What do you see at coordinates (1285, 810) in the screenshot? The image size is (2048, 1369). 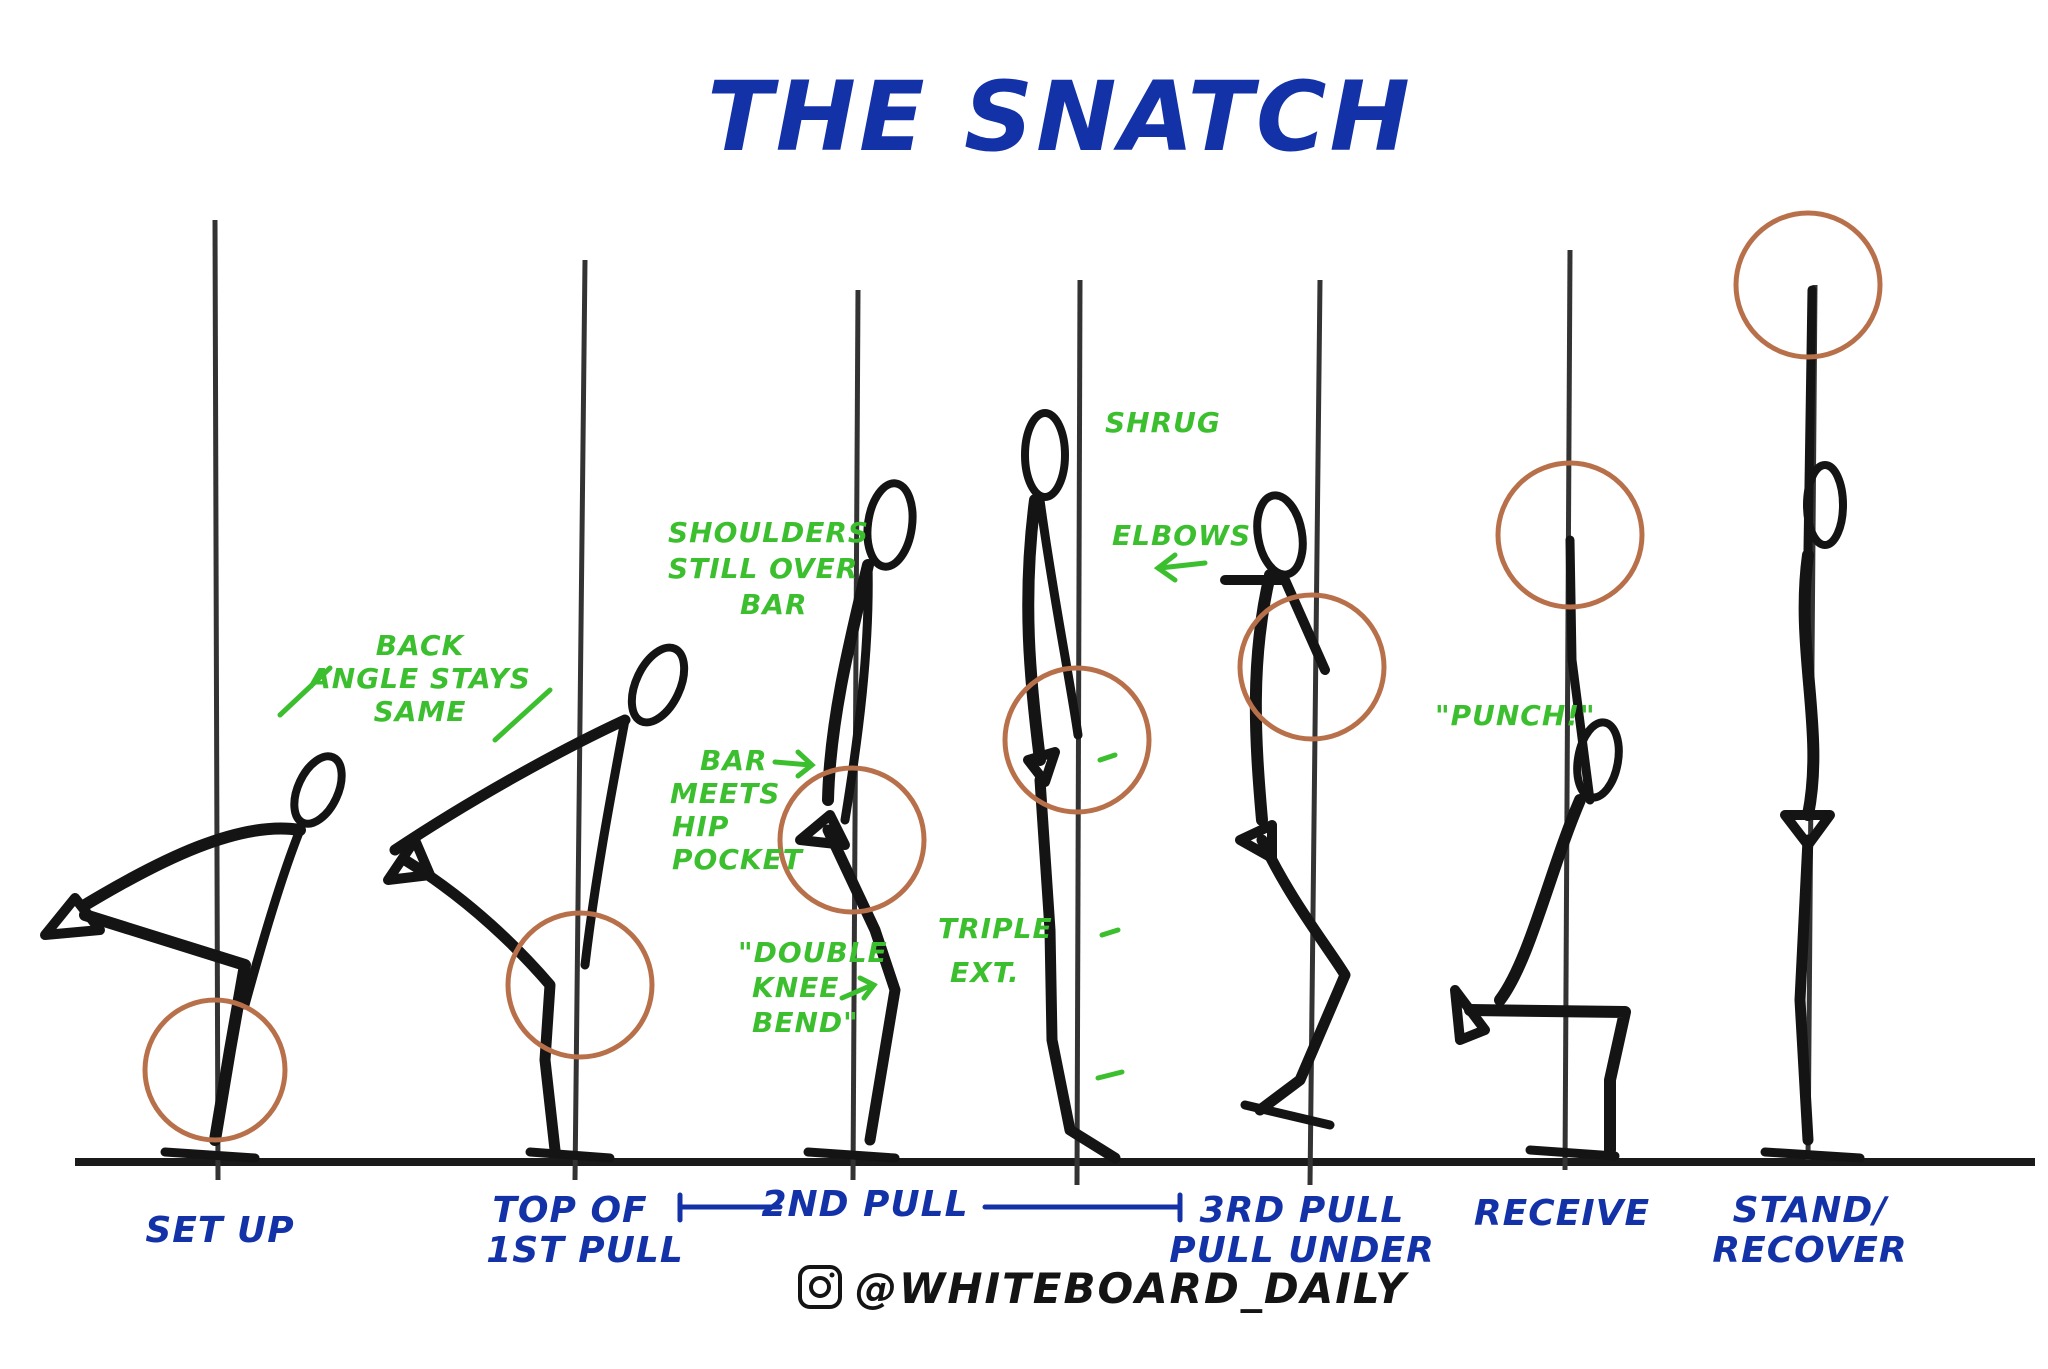 I see `figure-pull-under` at bounding box center [1285, 810].